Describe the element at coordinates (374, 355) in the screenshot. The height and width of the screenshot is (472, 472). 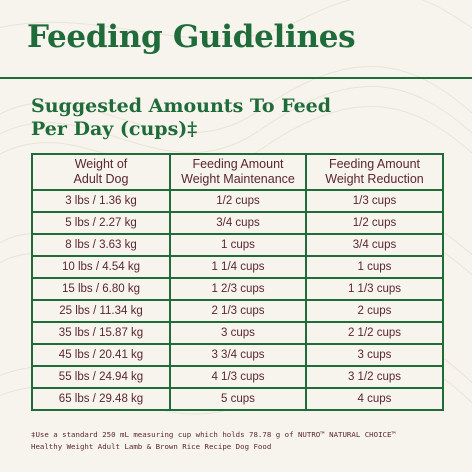
I see `cell-reduction: 3 cups` at that location.